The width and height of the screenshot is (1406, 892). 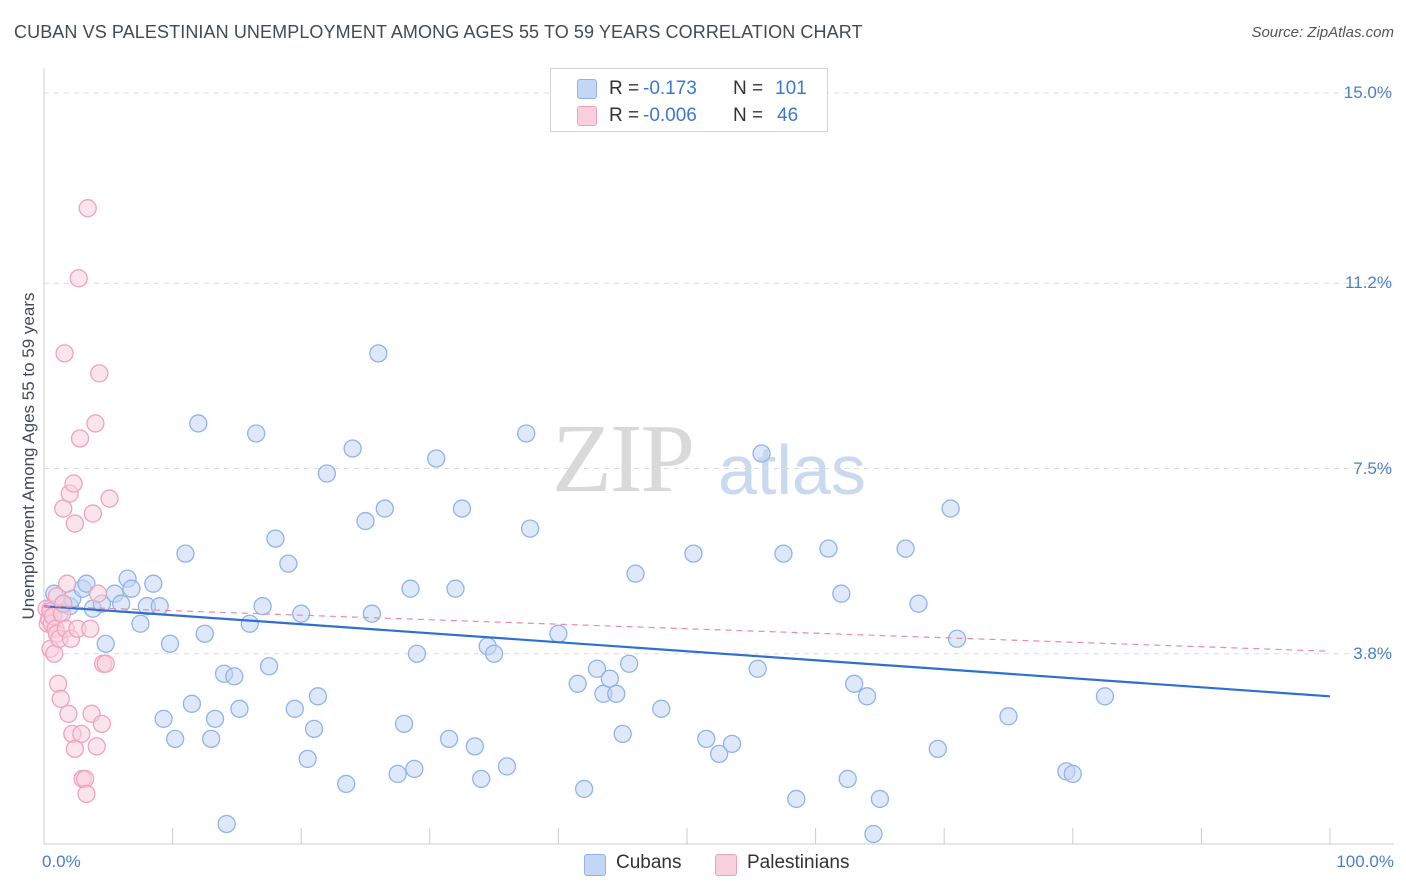 I want to click on watermark-atlas: atlas, so click(x=792, y=470).